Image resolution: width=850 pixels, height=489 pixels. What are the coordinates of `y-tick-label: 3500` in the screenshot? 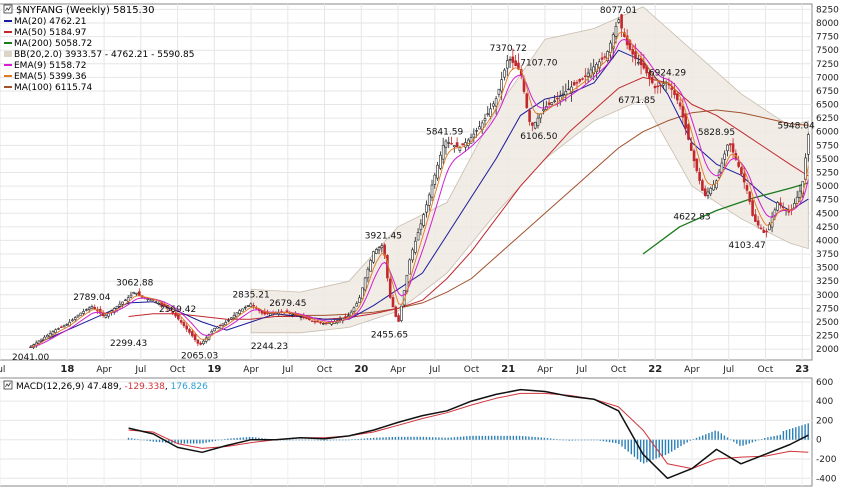 It's located at (827, 269).